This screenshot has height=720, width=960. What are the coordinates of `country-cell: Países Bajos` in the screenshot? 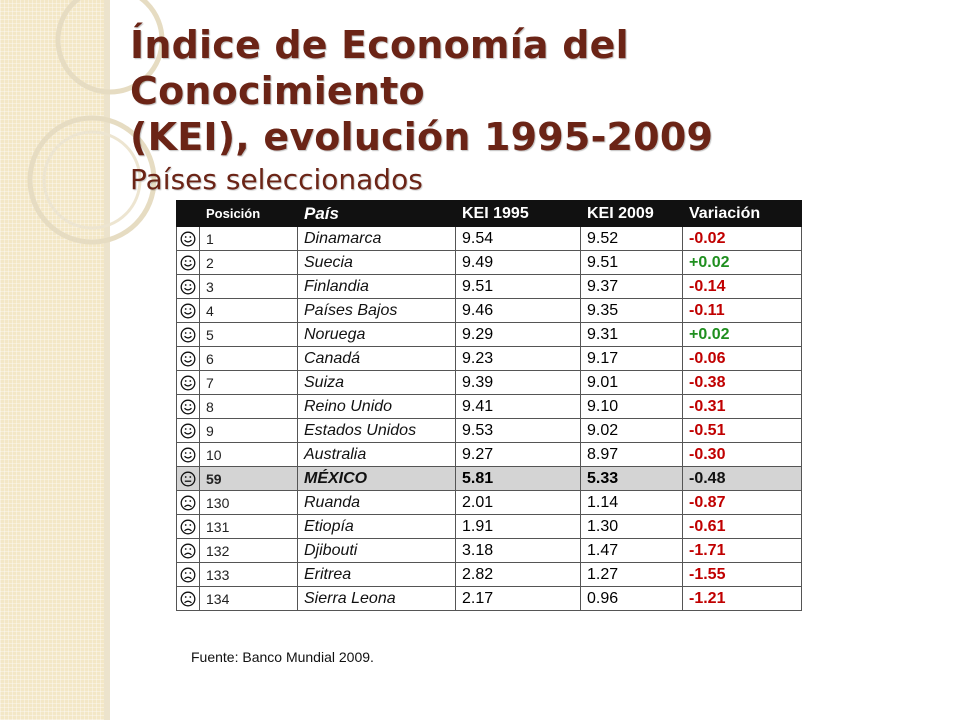 It's located at (376, 310).